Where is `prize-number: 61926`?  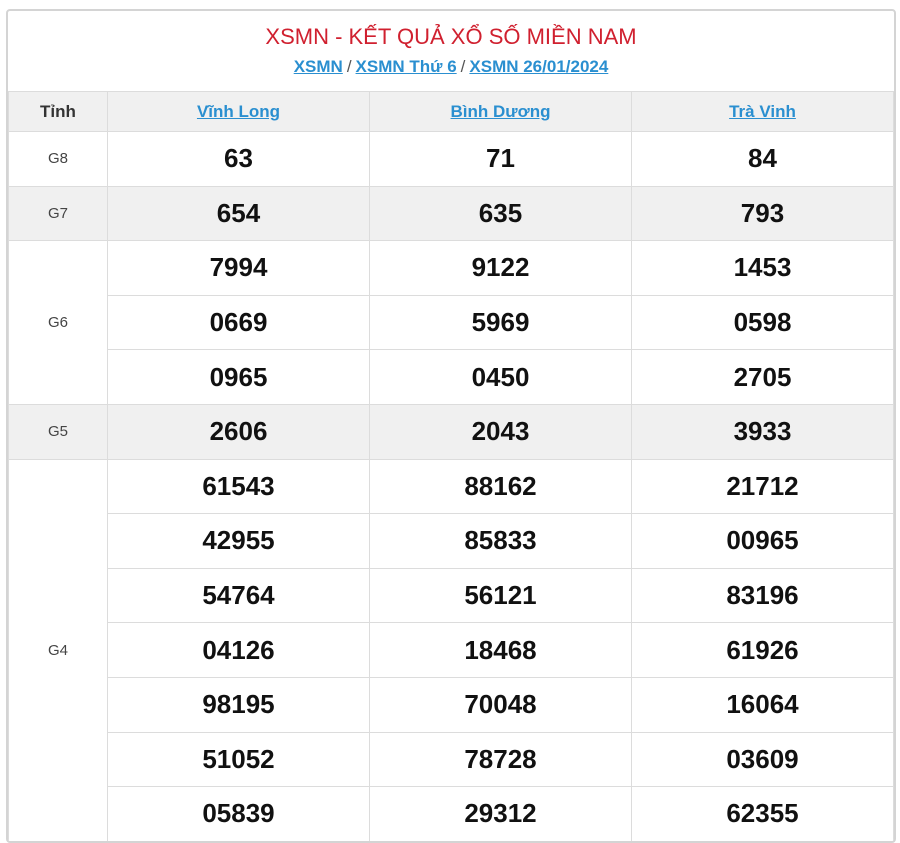
prize-number: 61926 is located at coordinates (762, 650).